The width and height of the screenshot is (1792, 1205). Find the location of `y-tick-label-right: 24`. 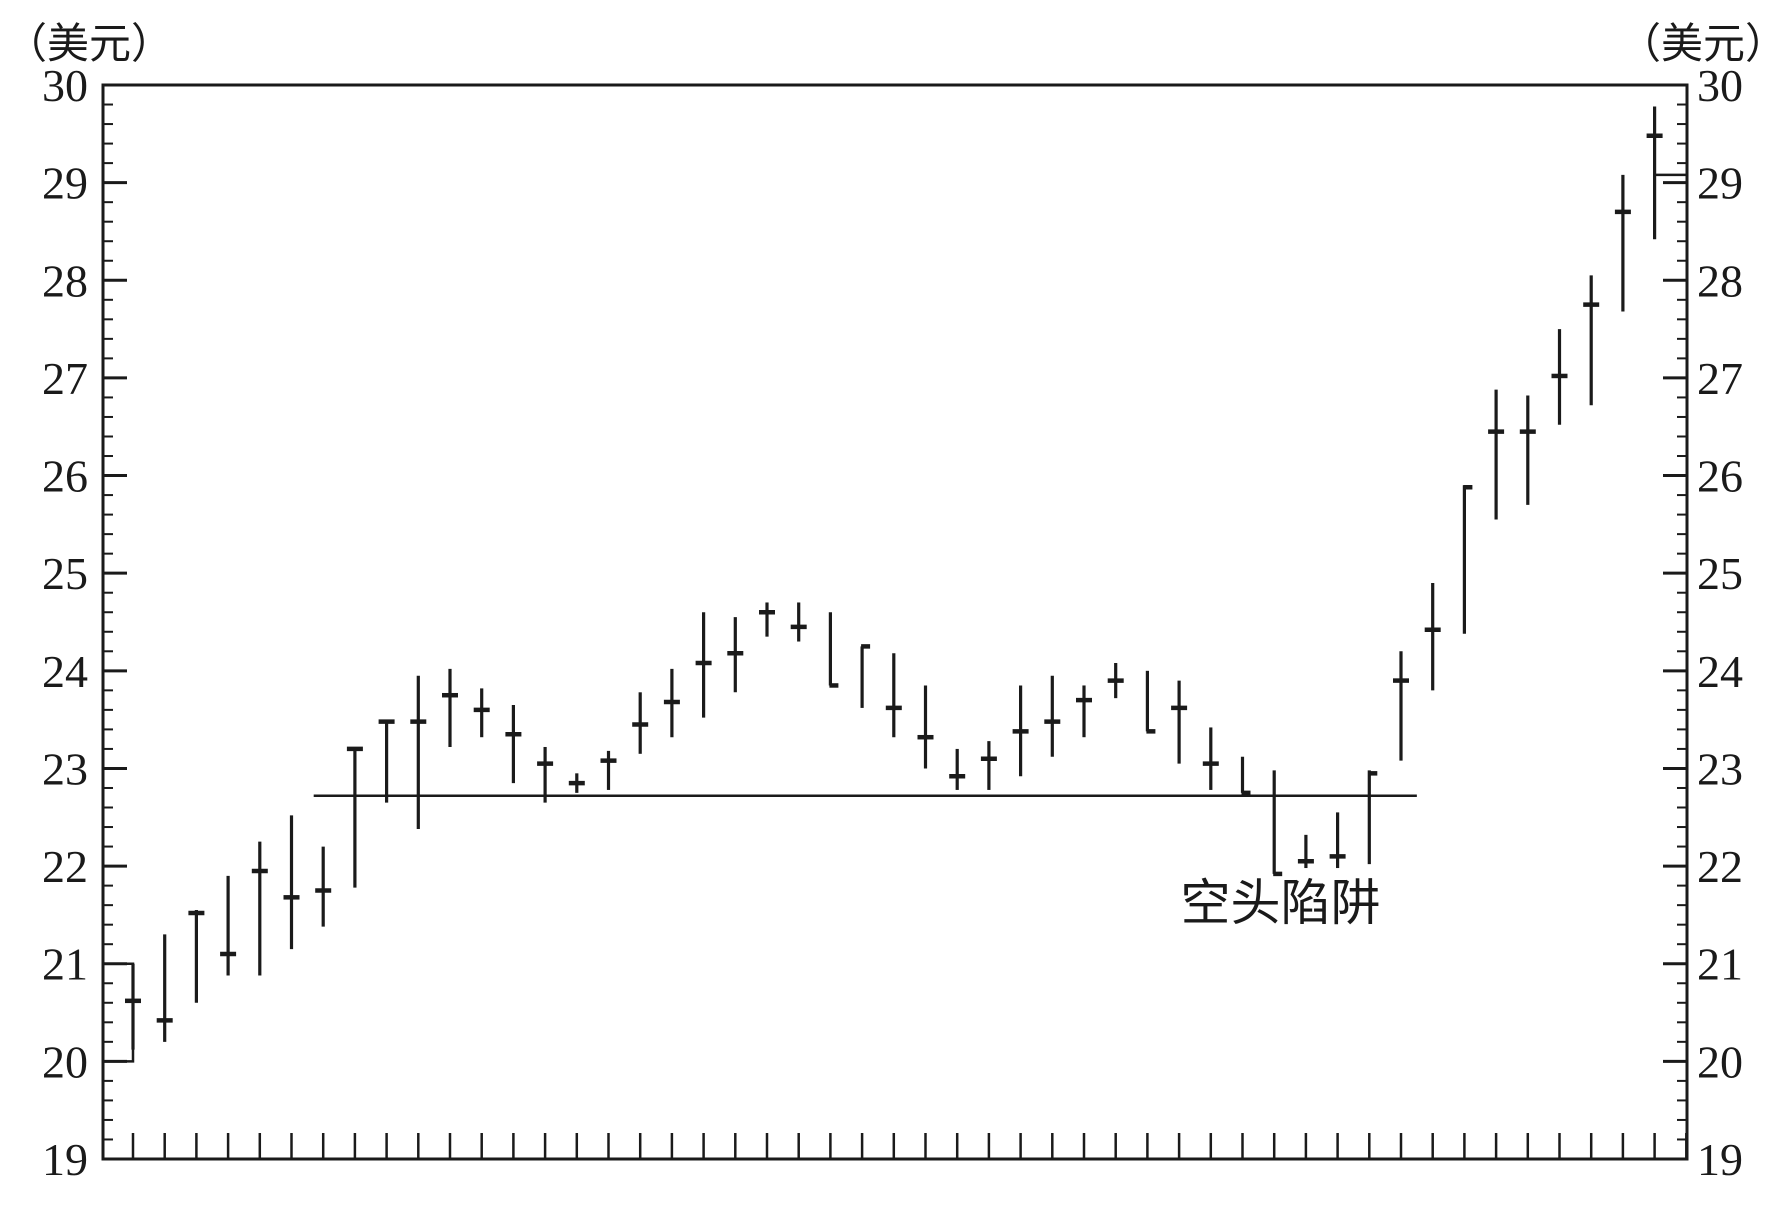

y-tick-label-right: 24 is located at coordinates (1720, 671).